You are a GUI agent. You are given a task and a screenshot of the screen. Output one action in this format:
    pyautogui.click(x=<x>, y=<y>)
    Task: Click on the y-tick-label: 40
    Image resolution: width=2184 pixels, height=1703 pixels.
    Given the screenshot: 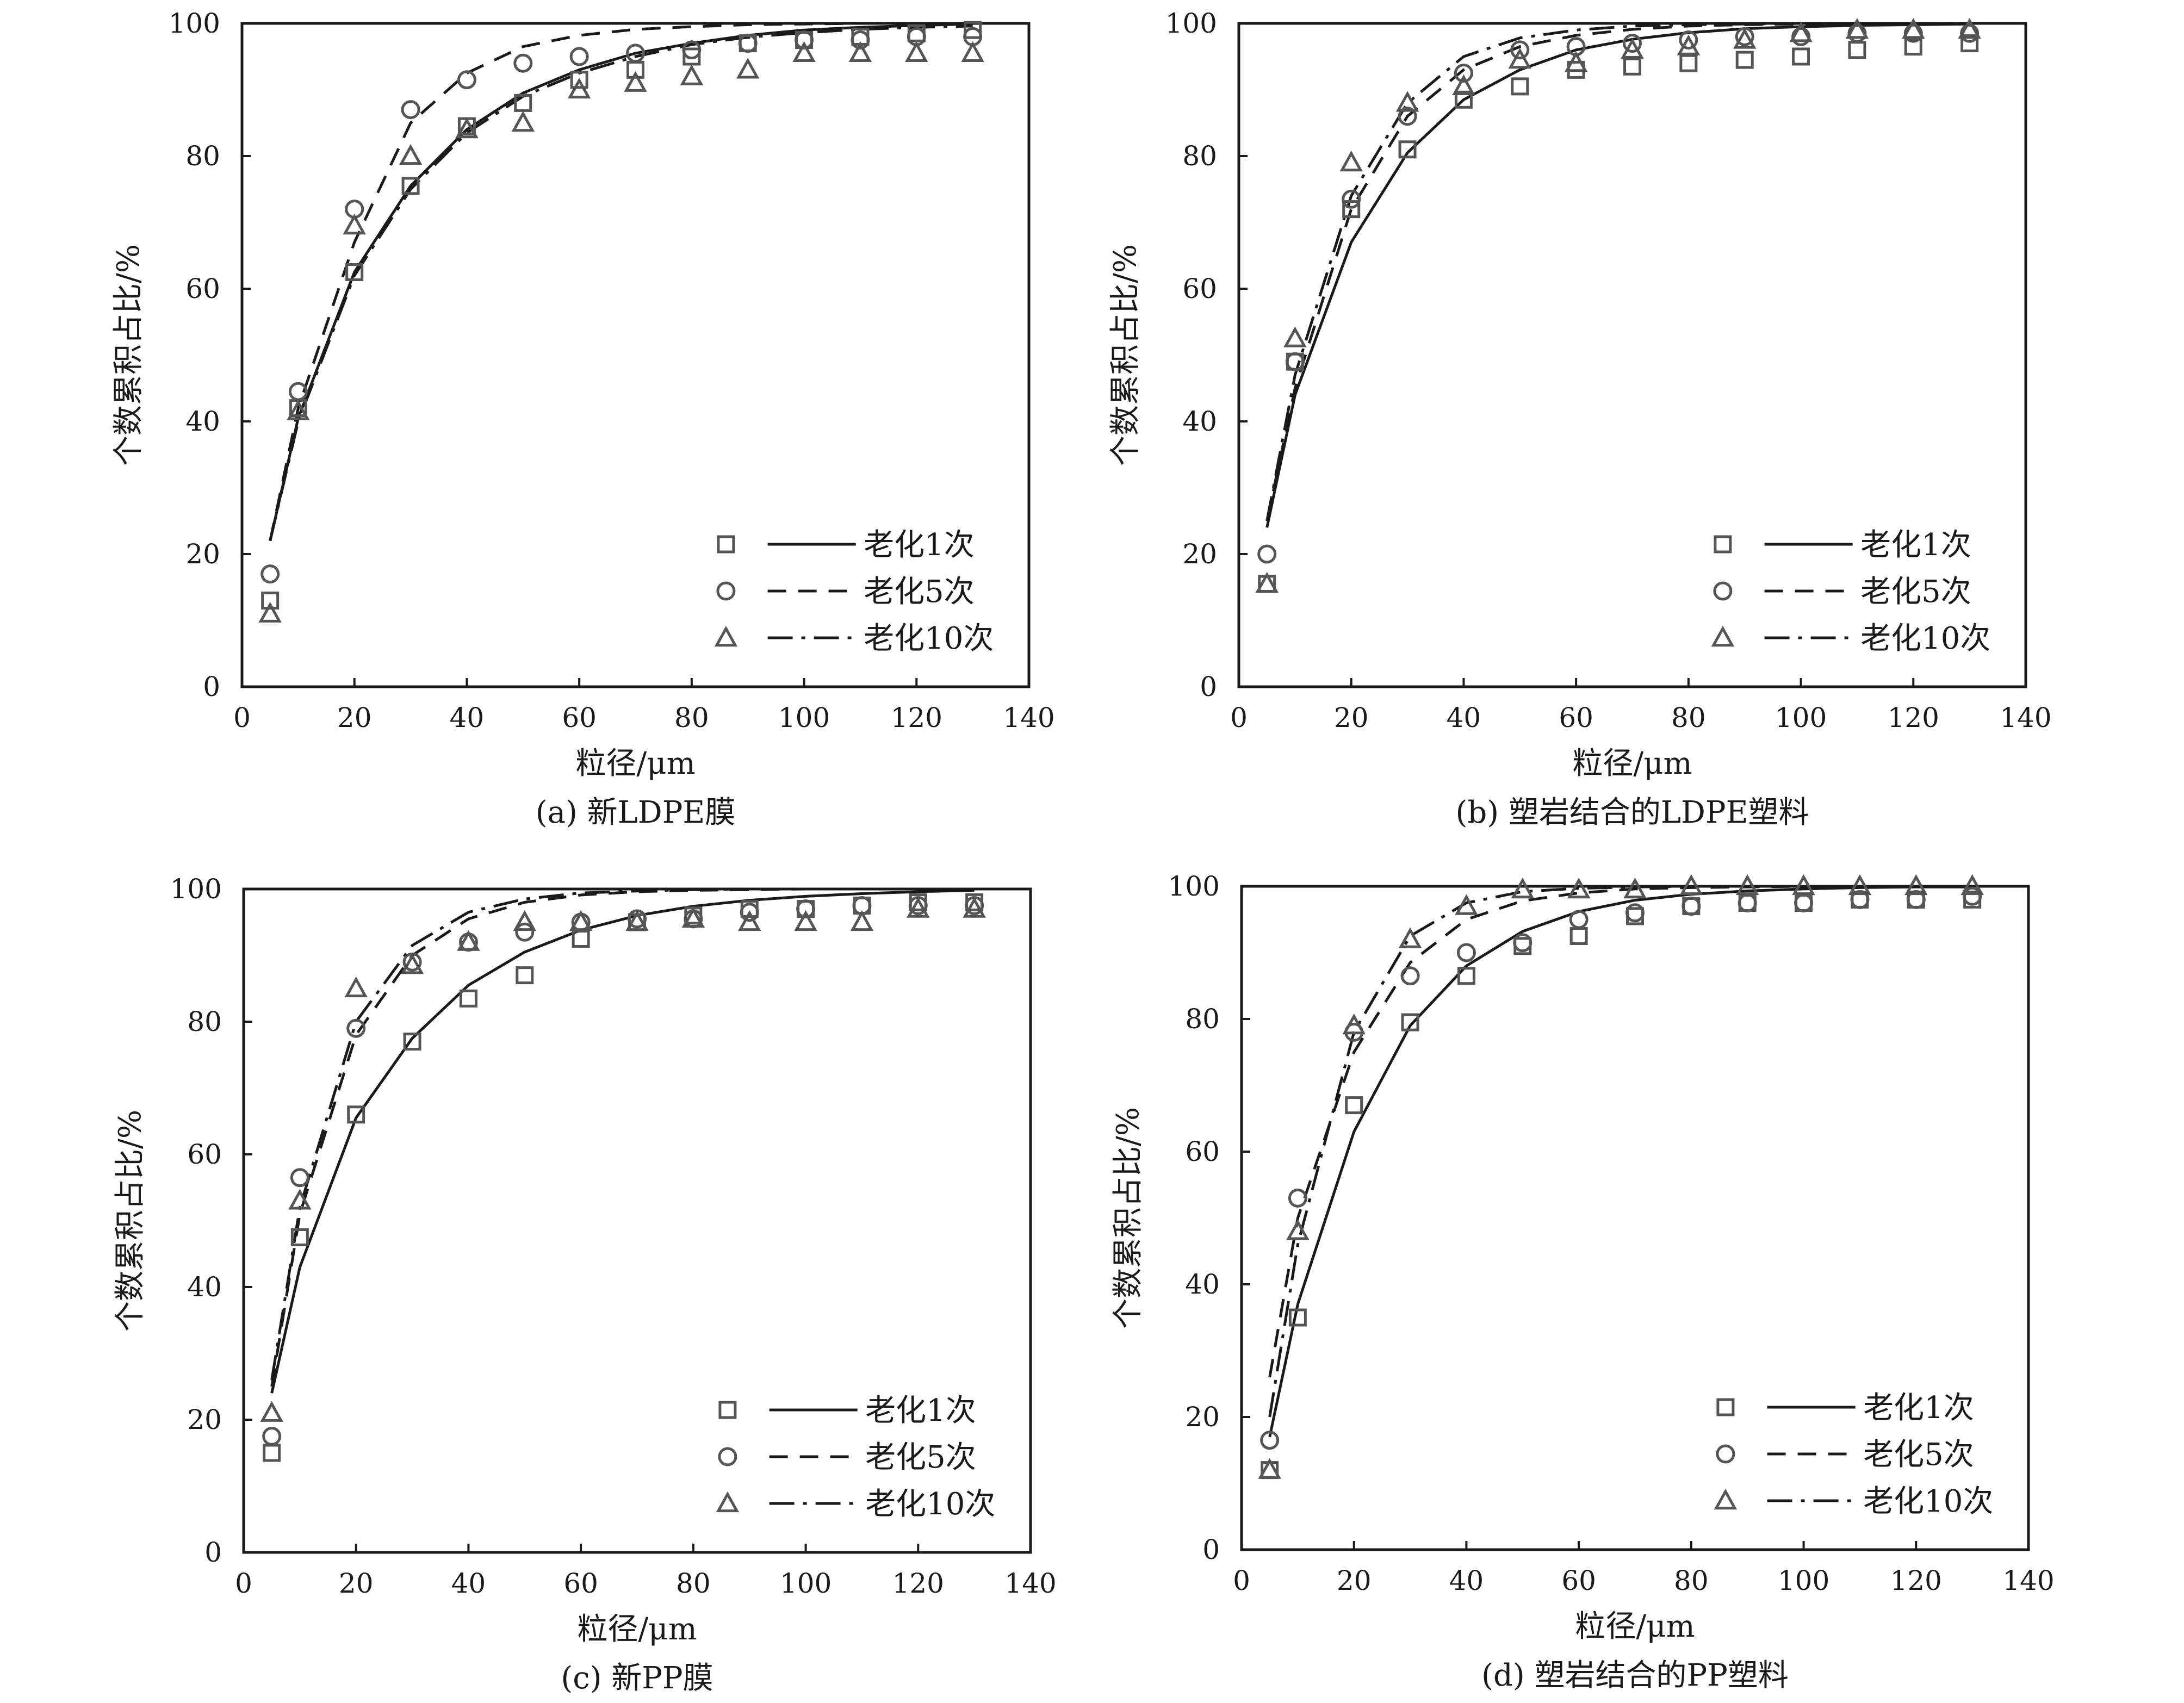 What is the action you would take?
    pyautogui.click(x=1199, y=421)
    